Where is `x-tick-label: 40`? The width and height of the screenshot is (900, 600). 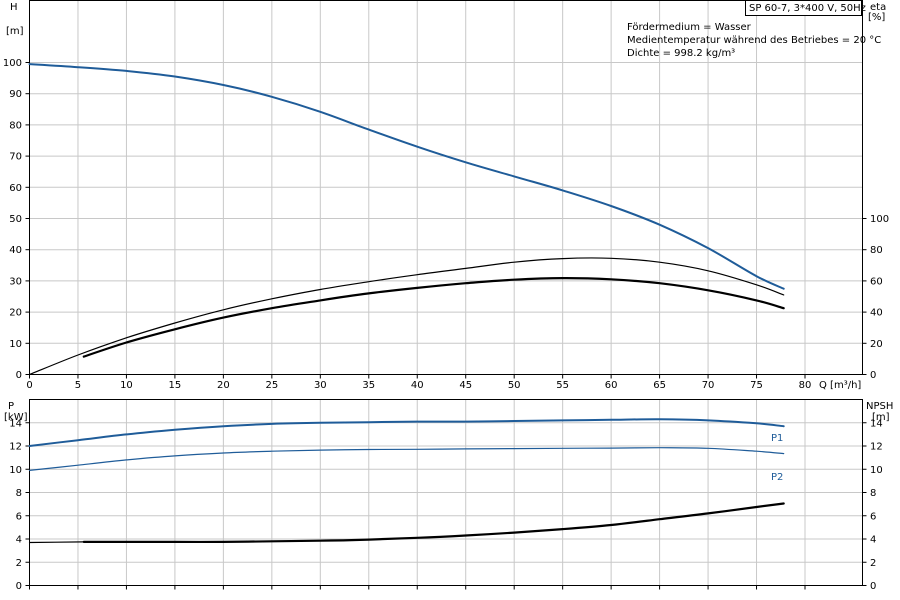
x-tick-label: 40 is located at coordinates (417, 385).